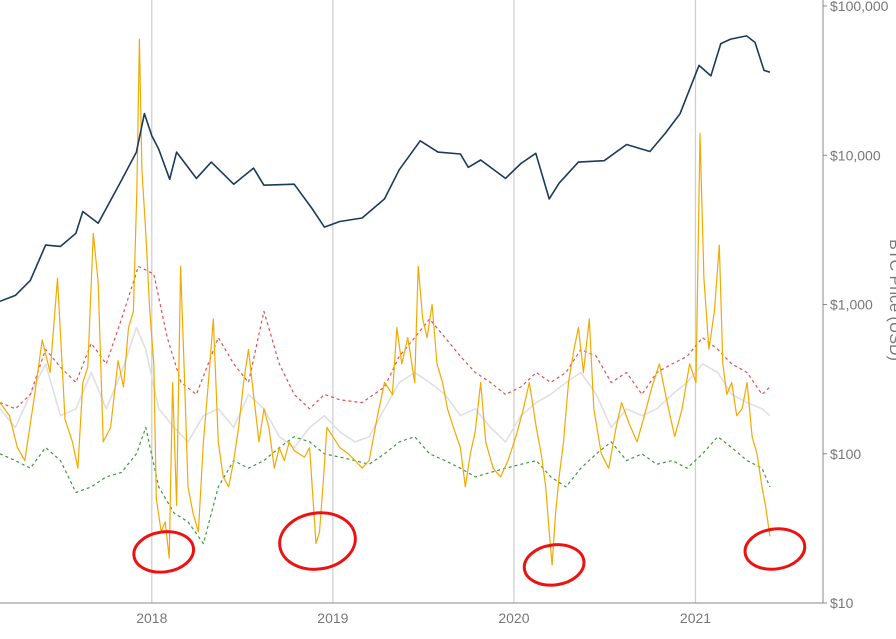  I want to click on x-tick-label: 2018, so click(151, 618).